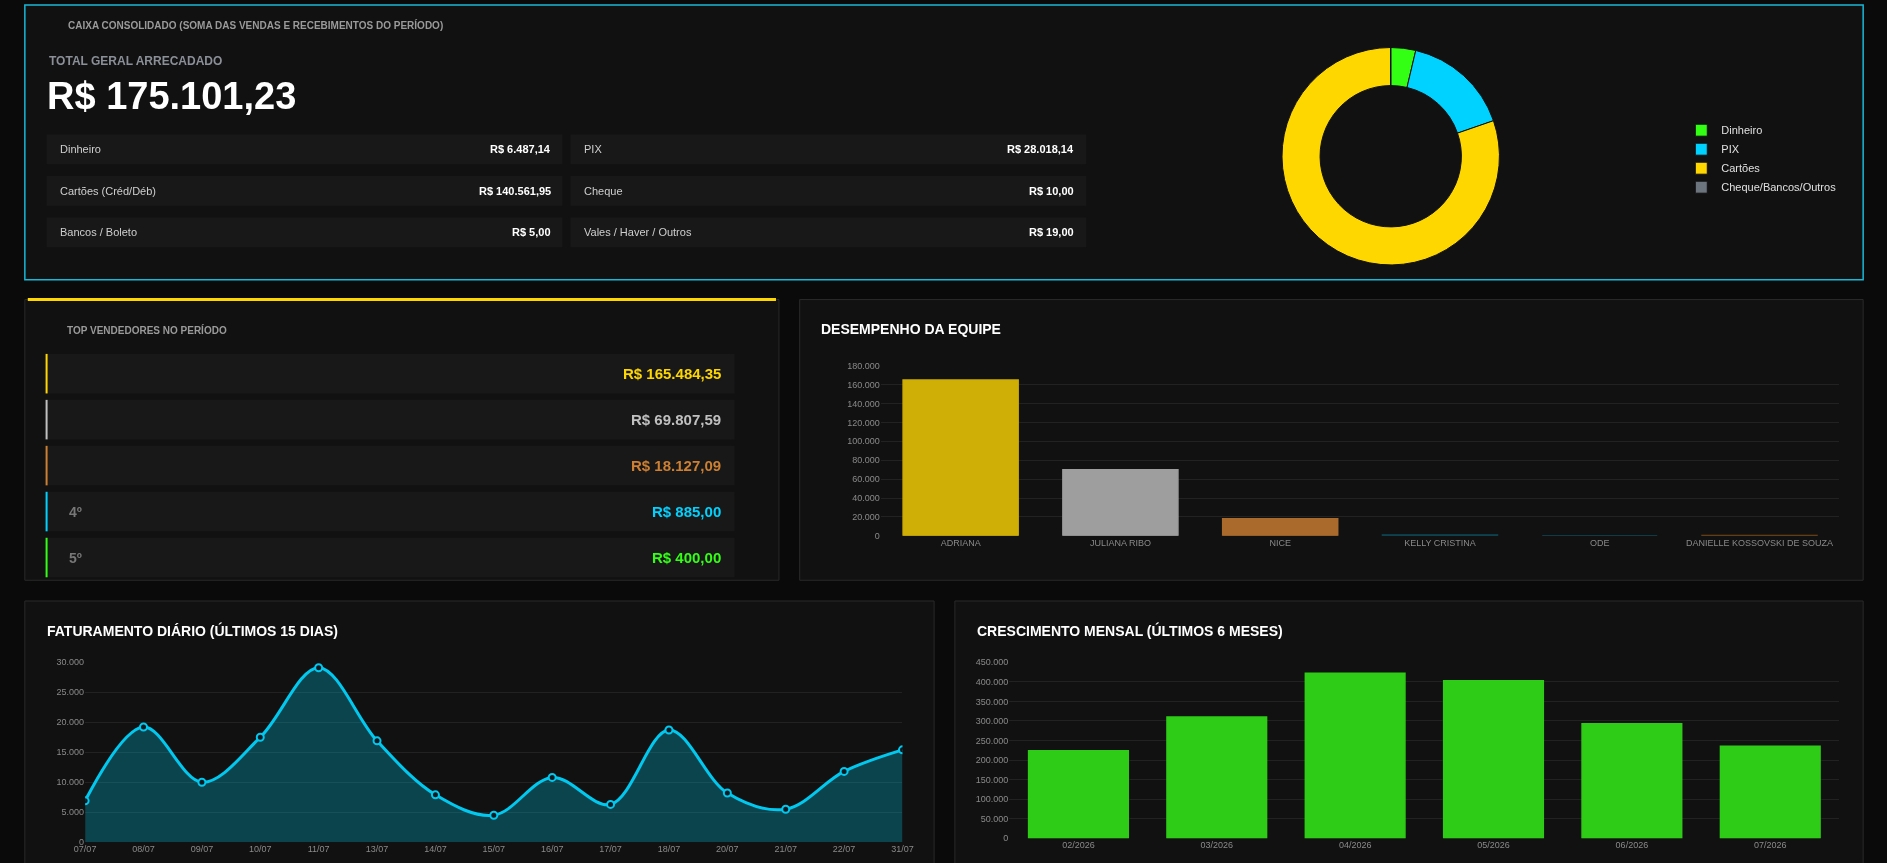  Describe the element at coordinates (1600, 542) in the screenshot. I see `x-tick-label: ODE` at that location.